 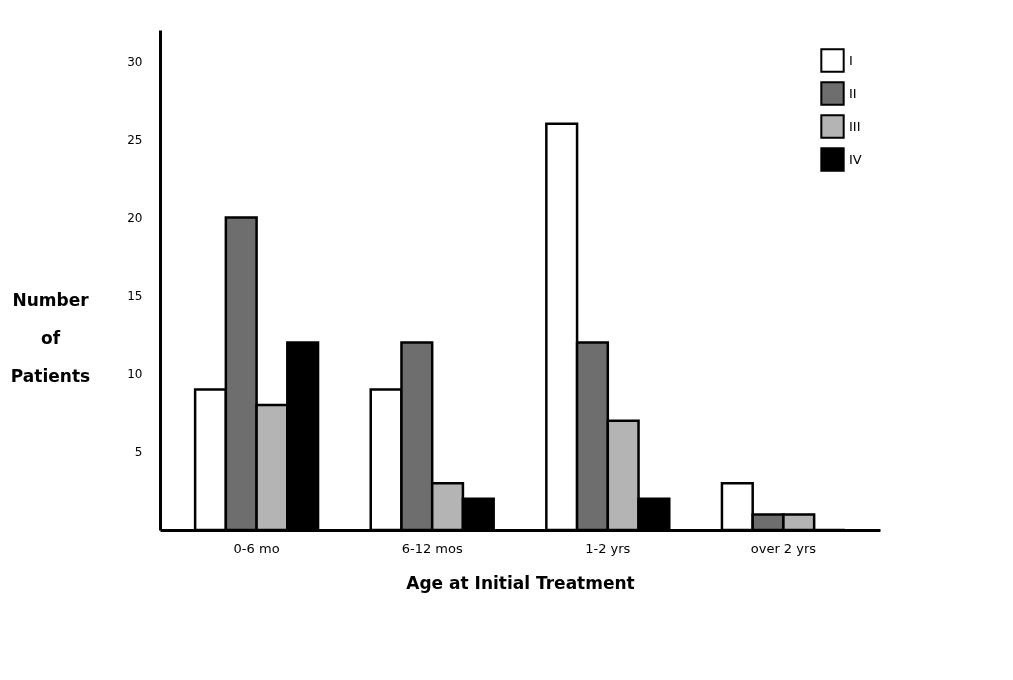 What do you see at coordinates (853, 93) in the screenshot?
I see `legend-label: II` at bounding box center [853, 93].